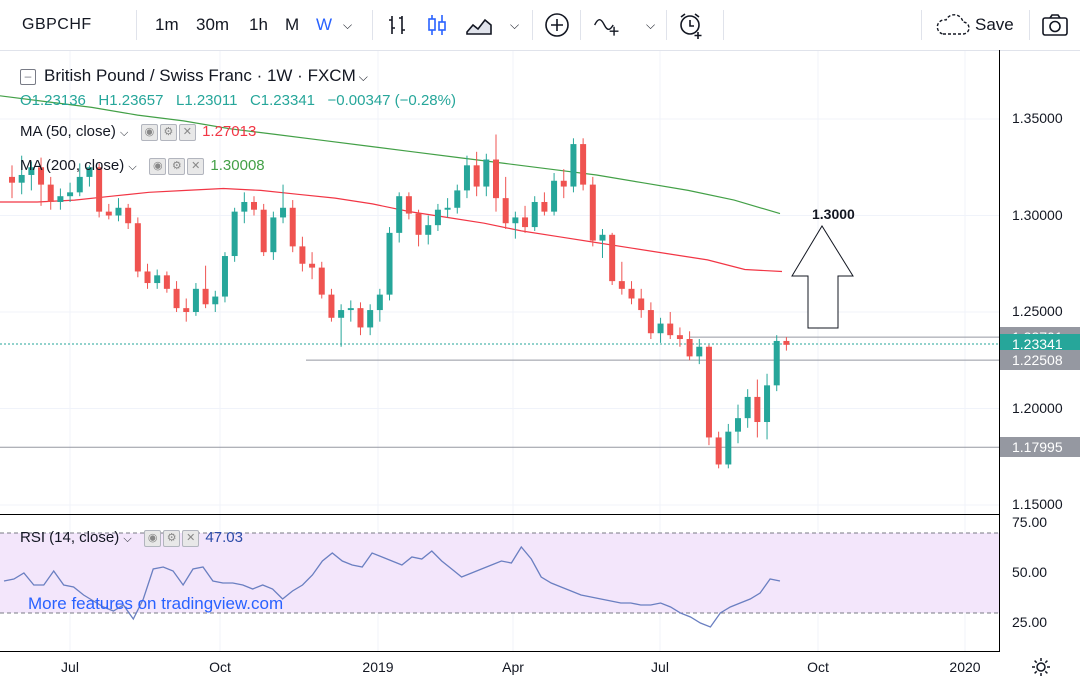  What do you see at coordinates (324, 24) in the screenshot?
I see `interval-week-button: W` at bounding box center [324, 24].